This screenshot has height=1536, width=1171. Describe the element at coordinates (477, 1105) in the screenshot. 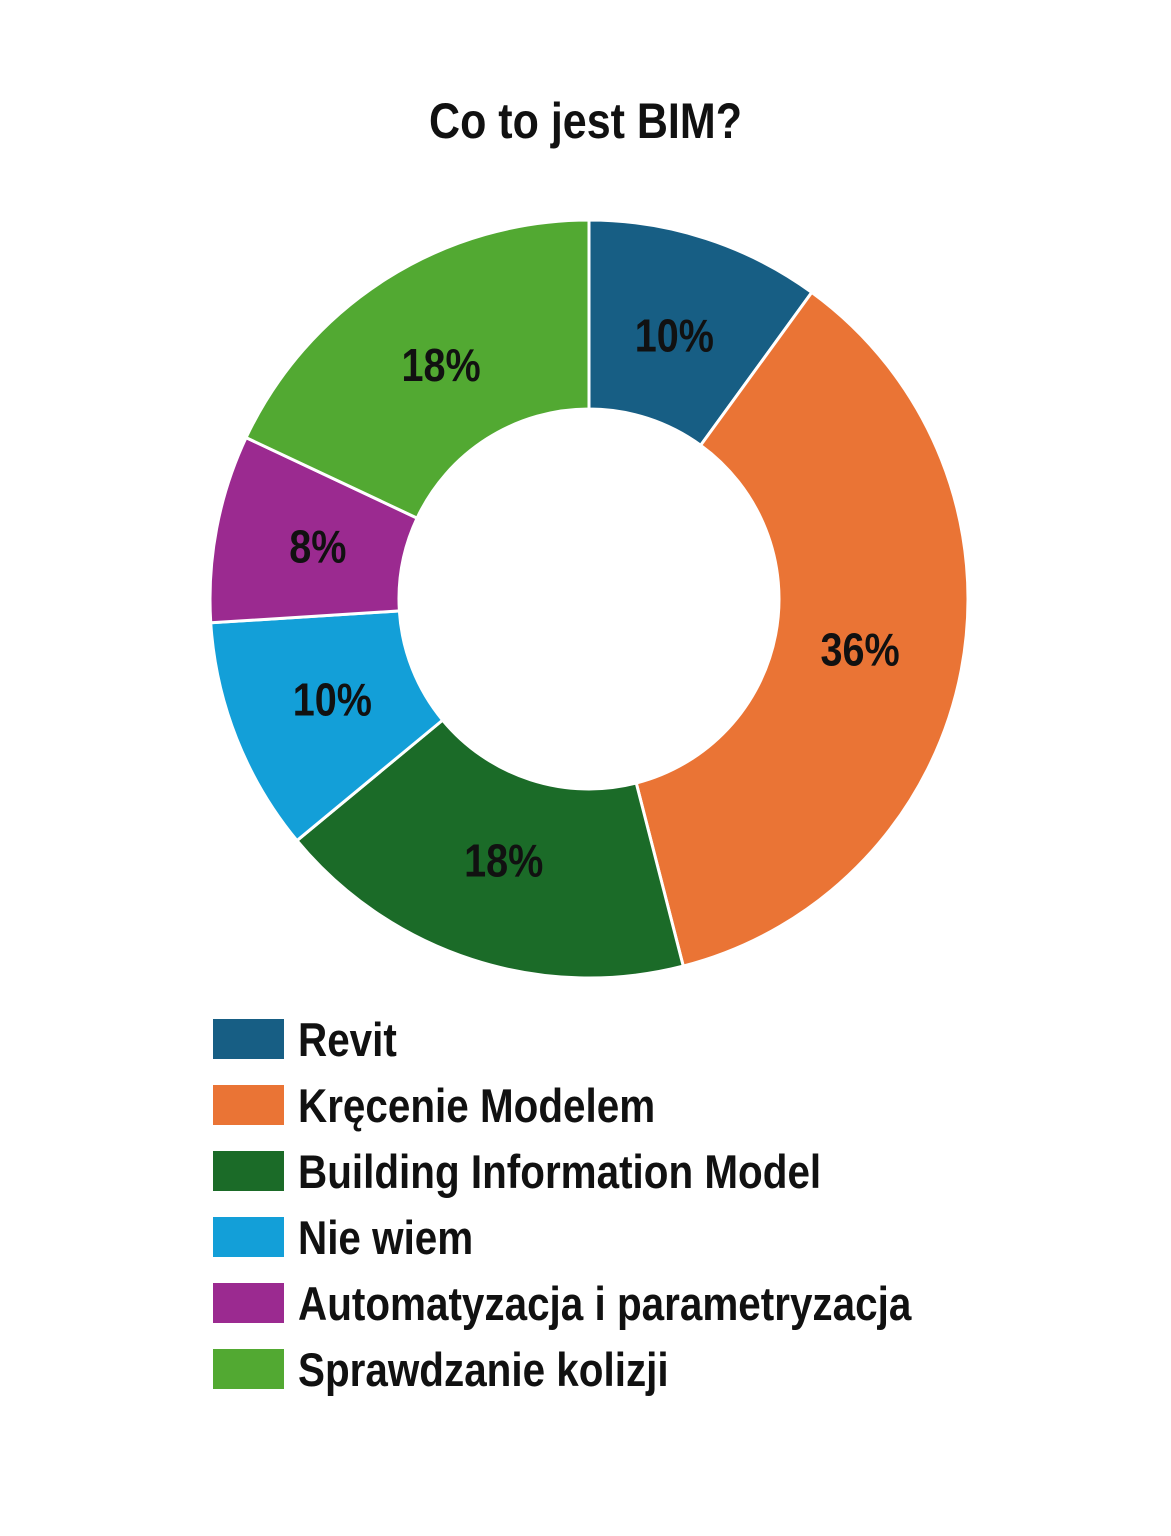

I see `legend-label: Kręcenie Modelem` at that location.